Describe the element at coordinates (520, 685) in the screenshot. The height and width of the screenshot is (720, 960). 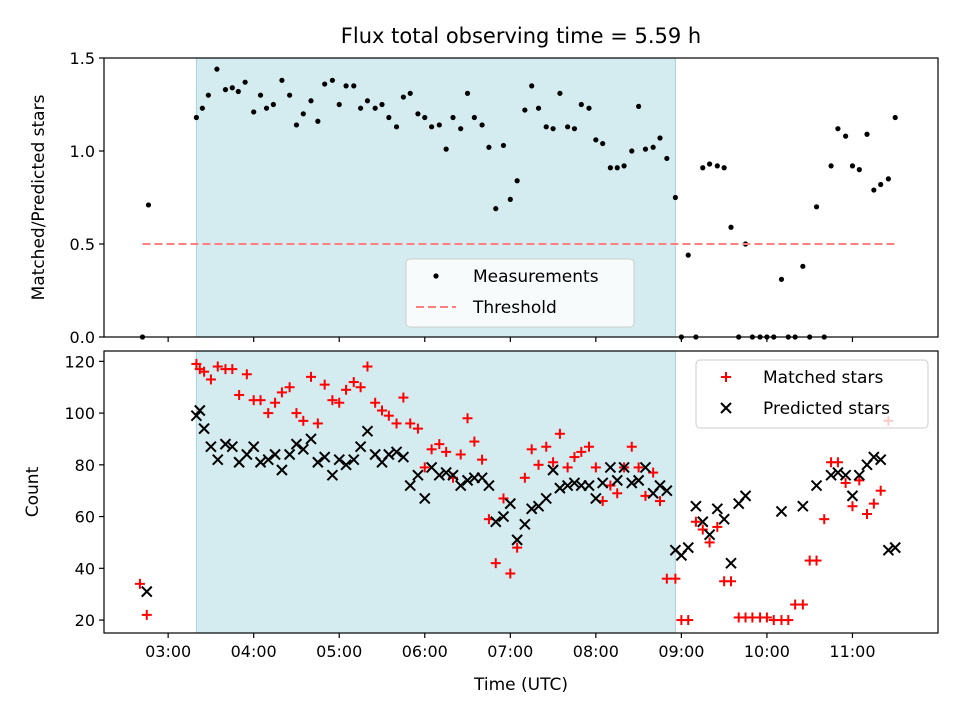
I see `x-axis-label: Time (UTC)` at that location.